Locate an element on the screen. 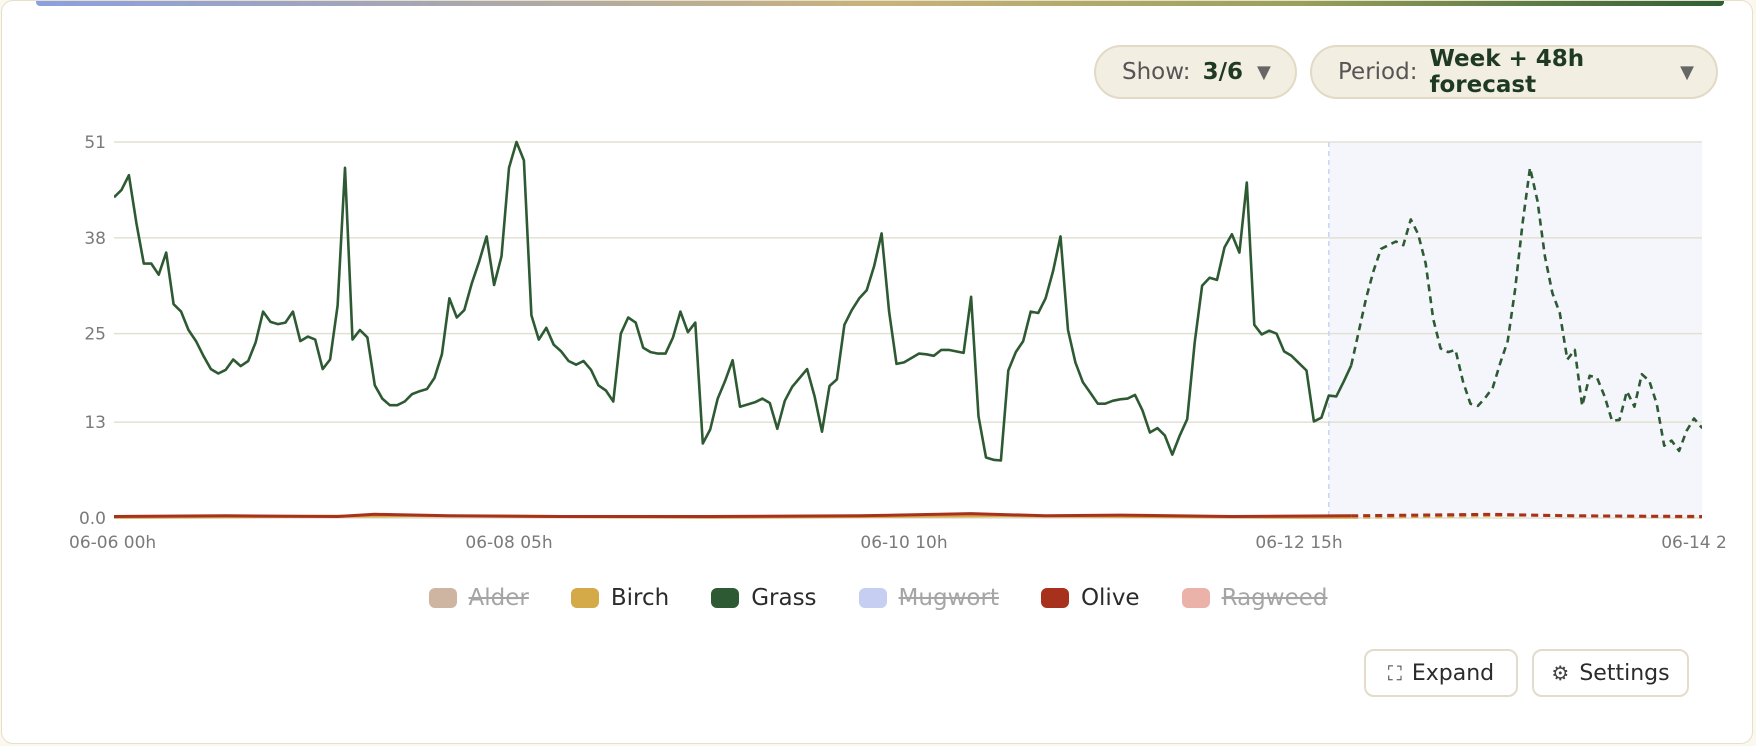  forecast-region is located at coordinates (1515, 330).